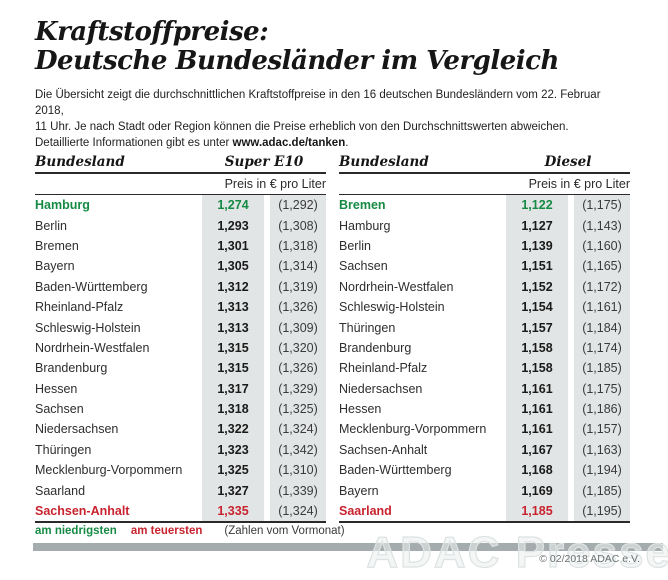 Image resolution: width=668 pixels, height=580 pixels. I want to click on previous-month-price: (1,318), so click(298, 246).